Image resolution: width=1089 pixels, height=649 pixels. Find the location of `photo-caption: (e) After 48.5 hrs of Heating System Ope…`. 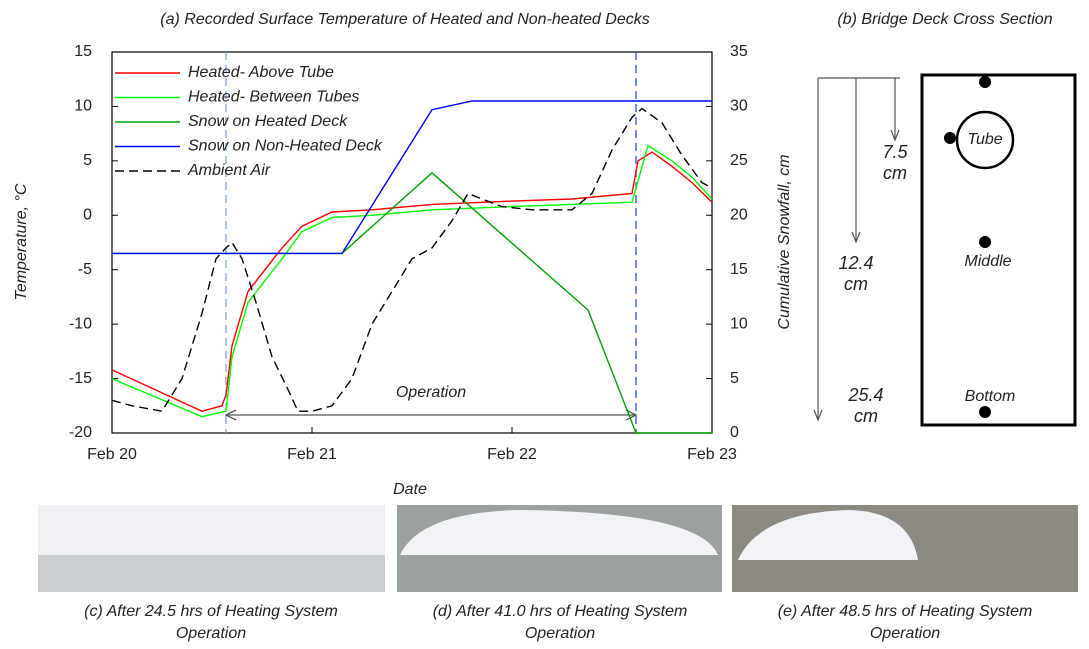

photo-caption: (e) After 48.5 hrs of Heating System Ope… is located at coordinates (905, 622).